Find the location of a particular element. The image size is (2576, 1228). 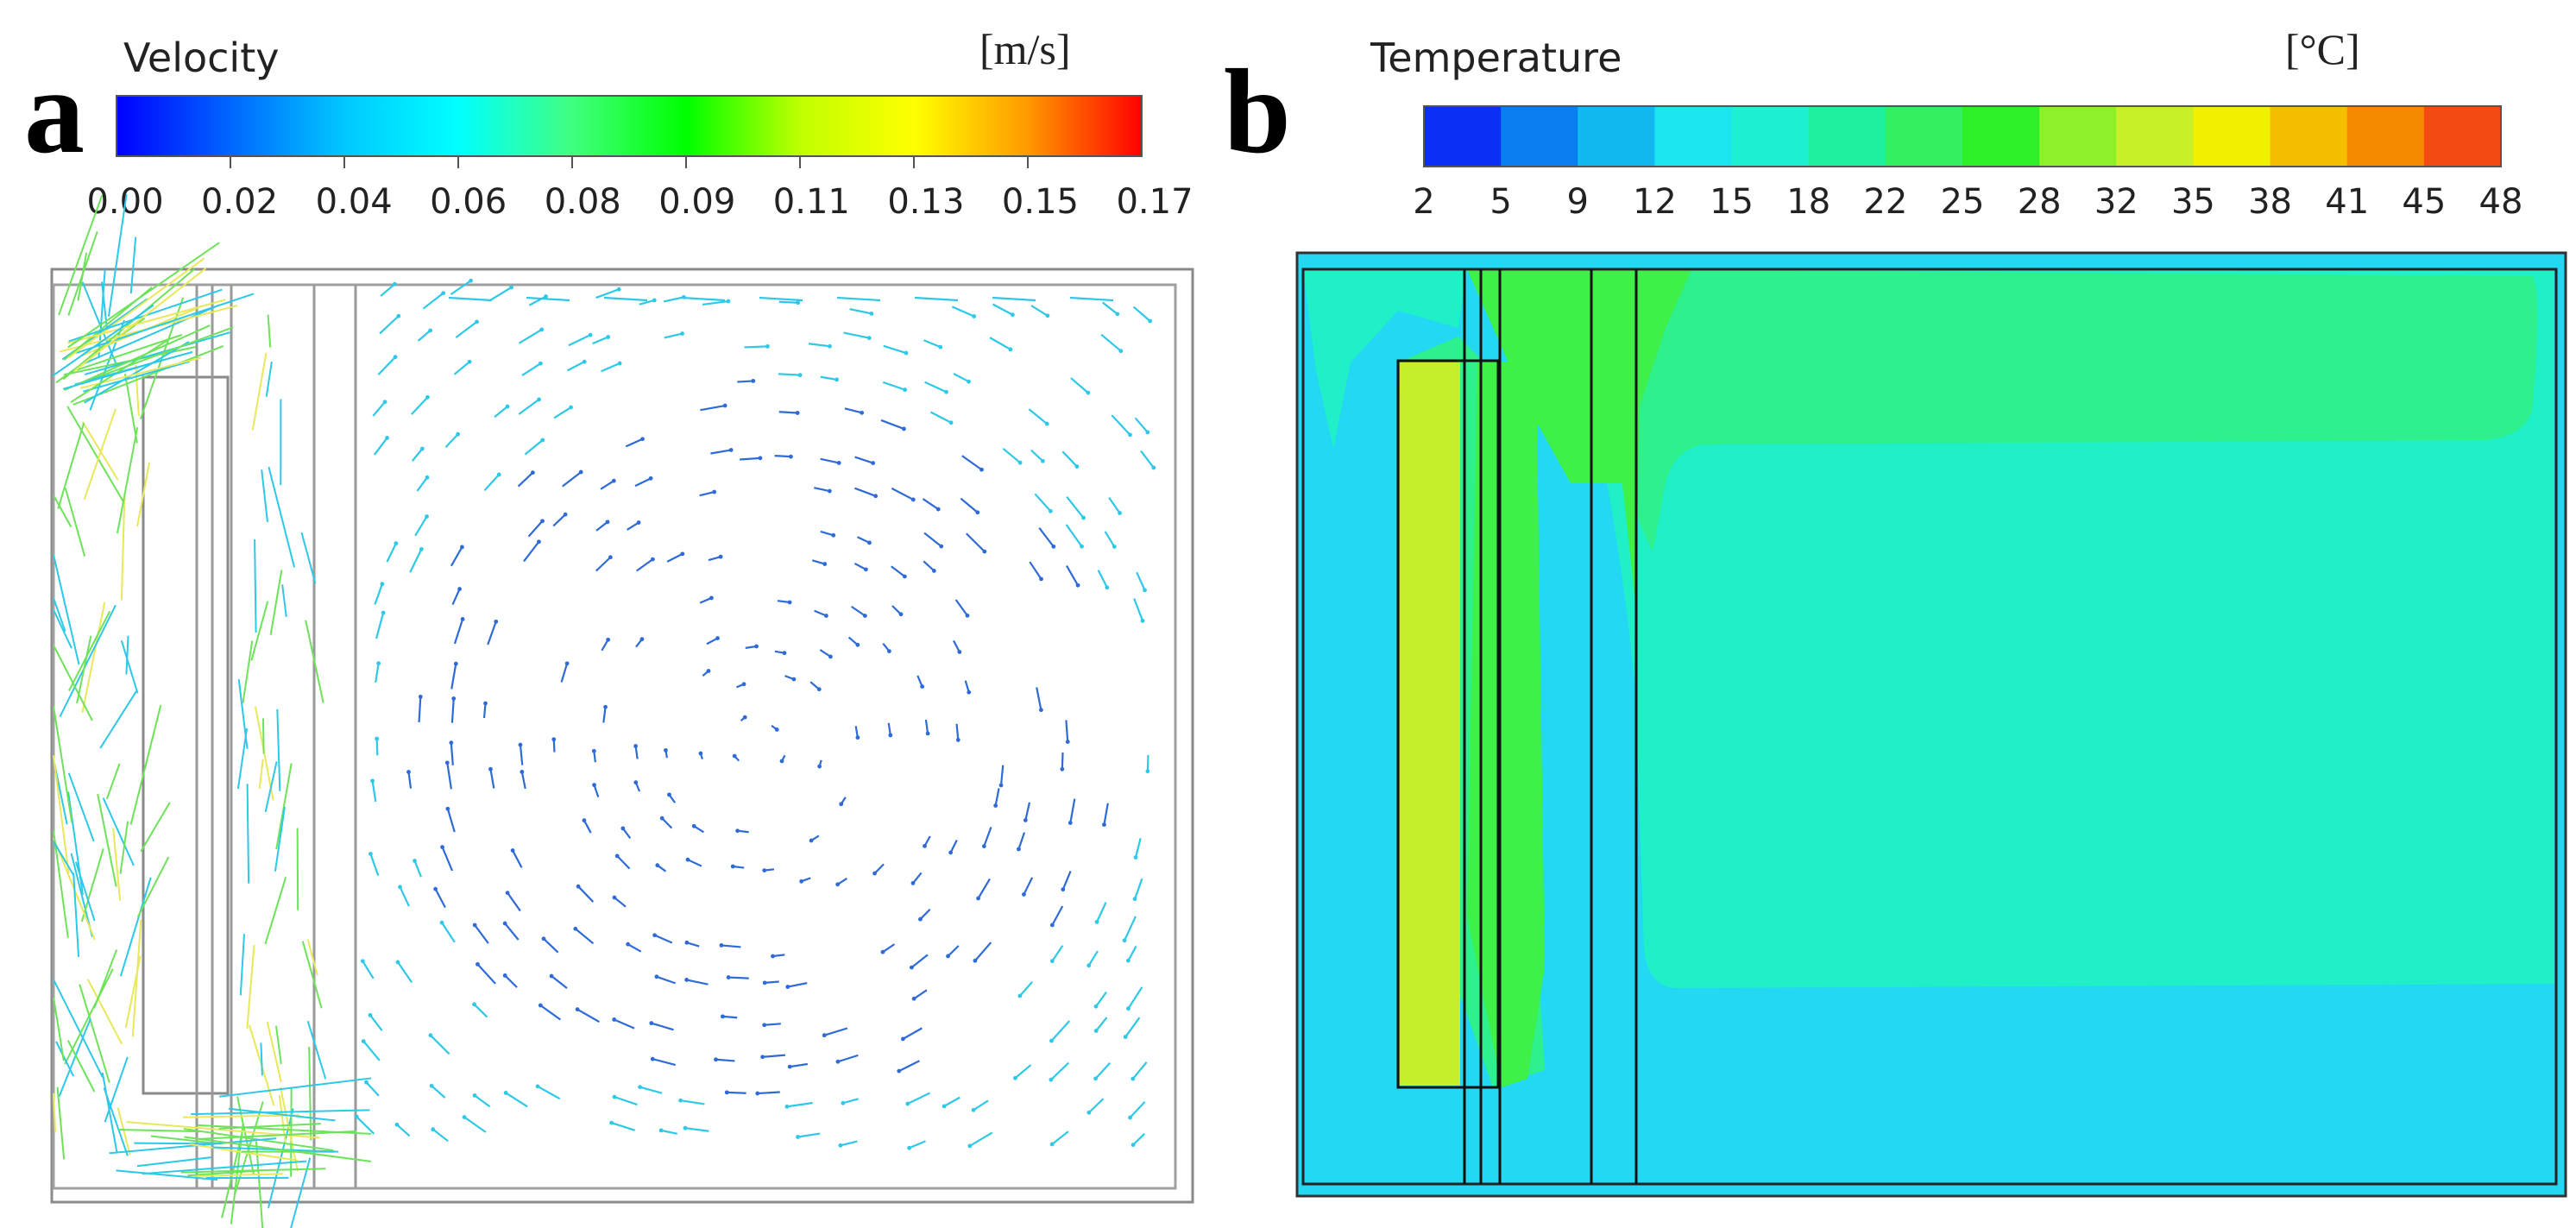

temperature-colorbar-bands is located at coordinates (1963, 136).